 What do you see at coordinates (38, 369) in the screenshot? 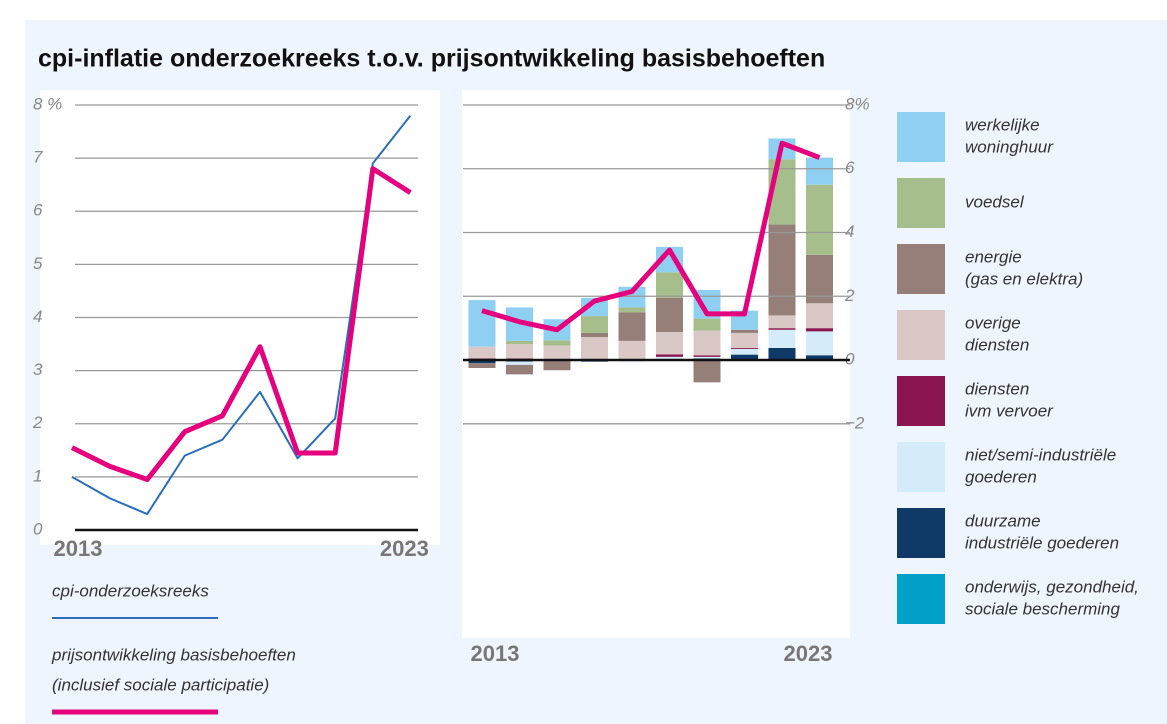
I see `y-tick-label: 3` at bounding box center [38, 369].